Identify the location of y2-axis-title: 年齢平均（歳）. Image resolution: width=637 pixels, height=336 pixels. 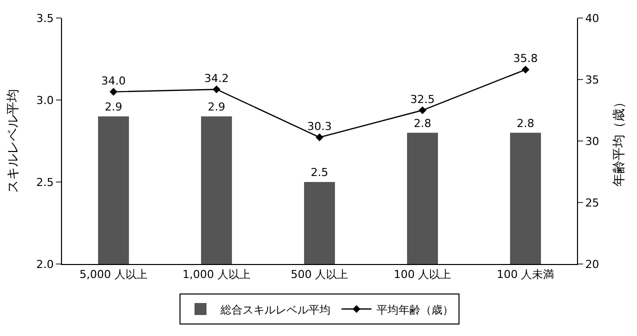
(619, 141).